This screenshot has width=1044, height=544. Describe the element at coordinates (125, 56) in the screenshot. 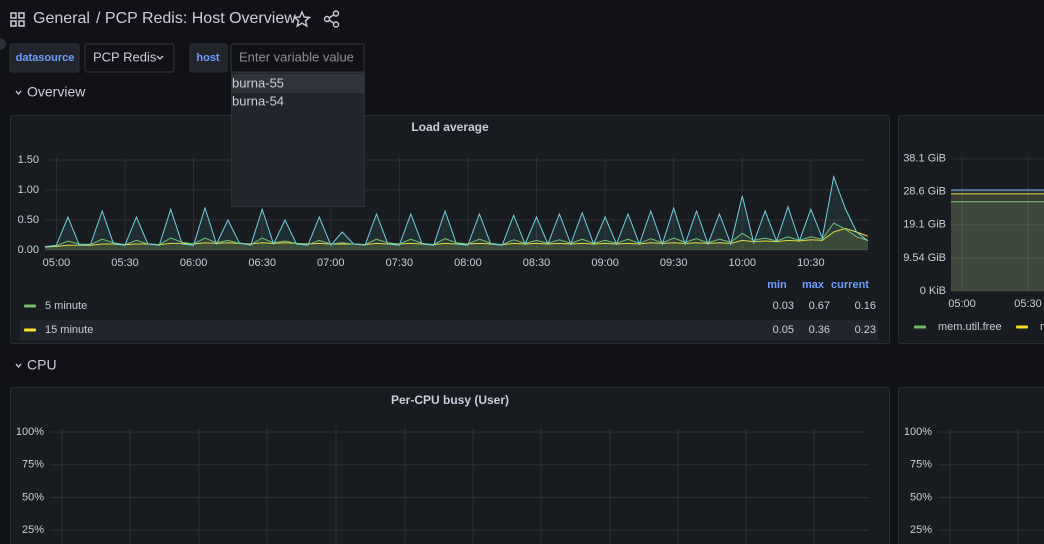

I see `variable-value: PCP Redis` at that location.